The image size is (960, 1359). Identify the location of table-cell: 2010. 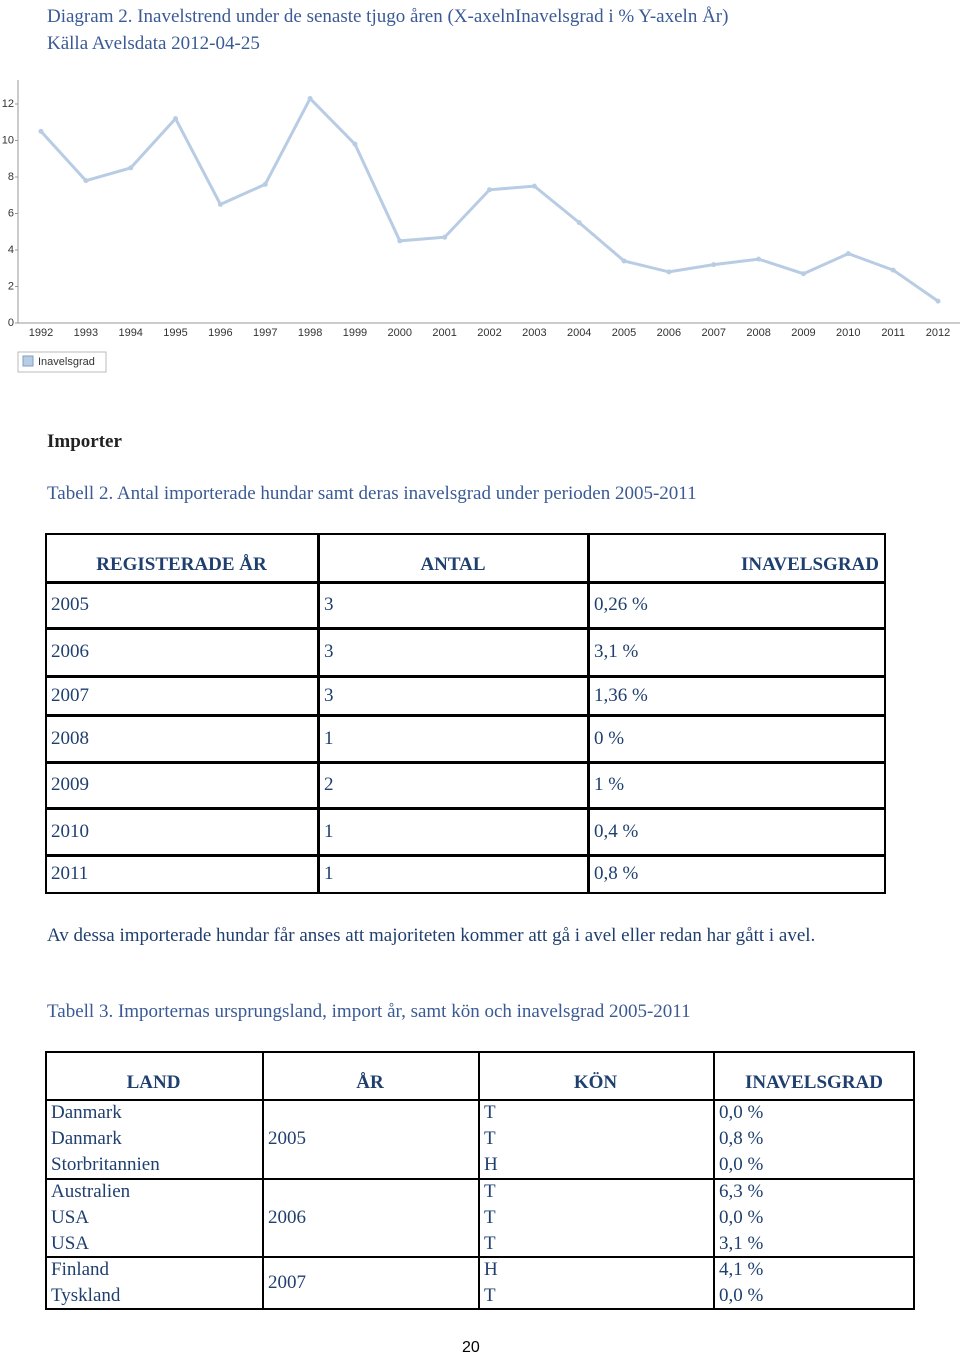
(70, 831).